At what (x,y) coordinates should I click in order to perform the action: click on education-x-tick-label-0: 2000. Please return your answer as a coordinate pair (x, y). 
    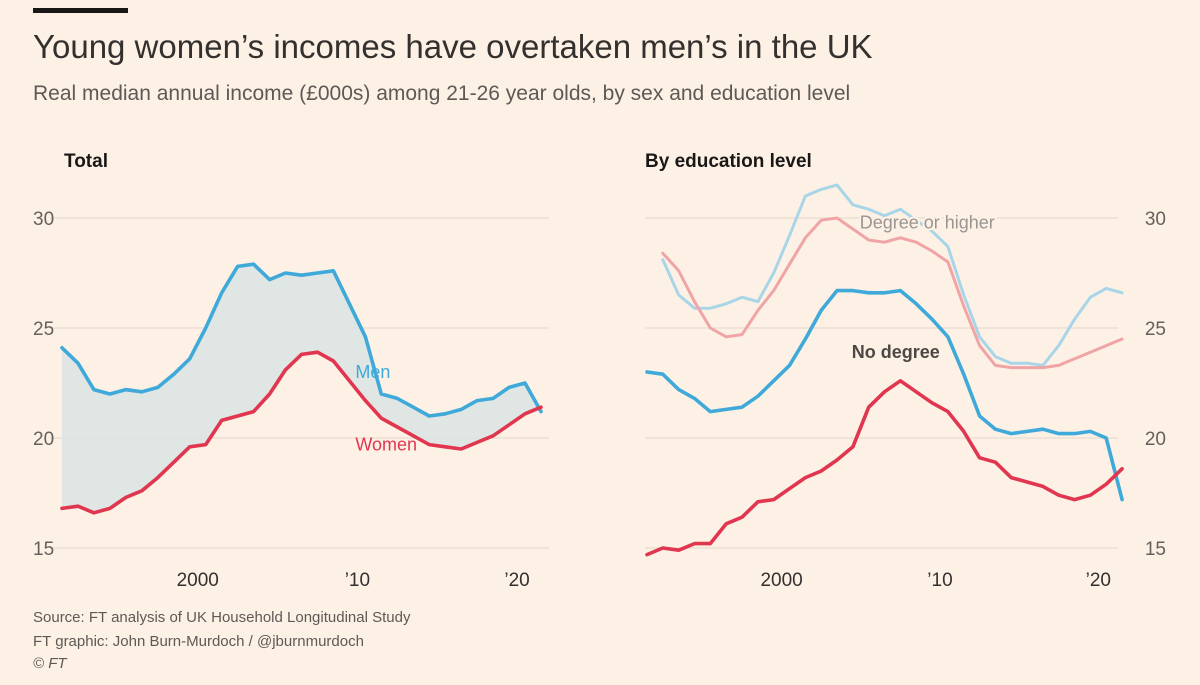
    Looking at the image, I should click on (781, 580).